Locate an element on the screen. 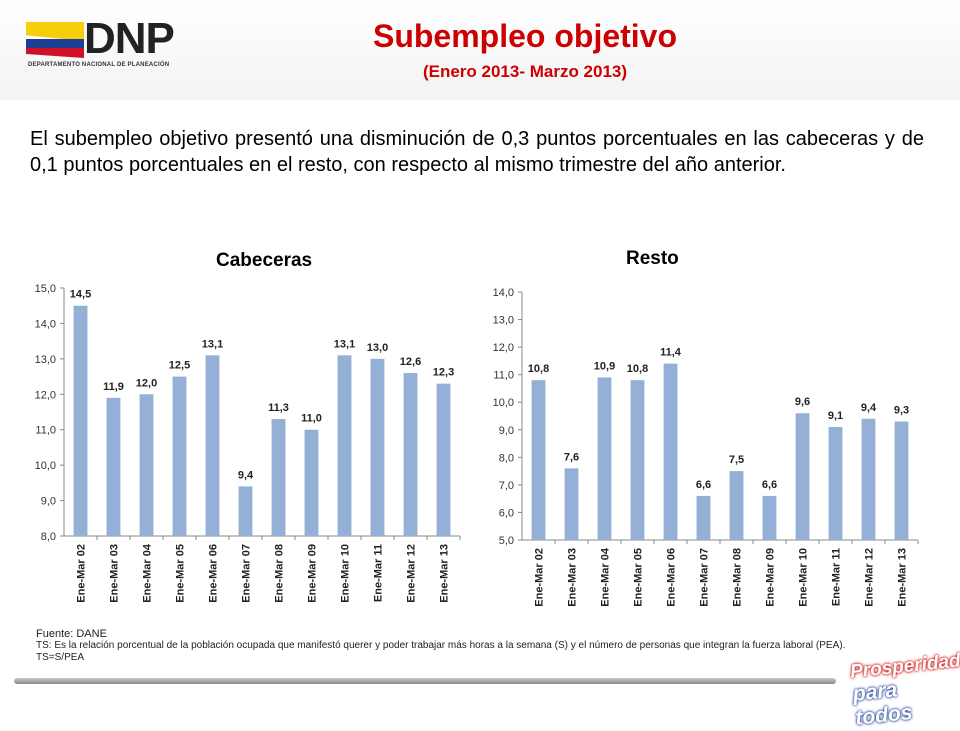  x-tick-label: Ene-Mar 08 is located at coordinates (738, 577).